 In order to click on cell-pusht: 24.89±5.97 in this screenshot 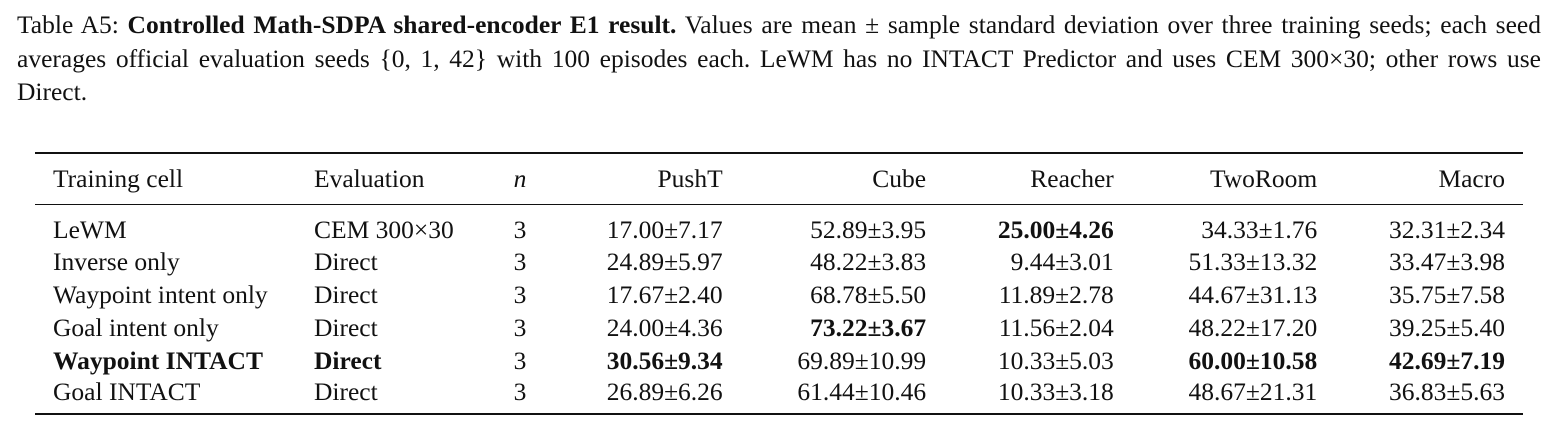, I will do `click(664, 261)`.